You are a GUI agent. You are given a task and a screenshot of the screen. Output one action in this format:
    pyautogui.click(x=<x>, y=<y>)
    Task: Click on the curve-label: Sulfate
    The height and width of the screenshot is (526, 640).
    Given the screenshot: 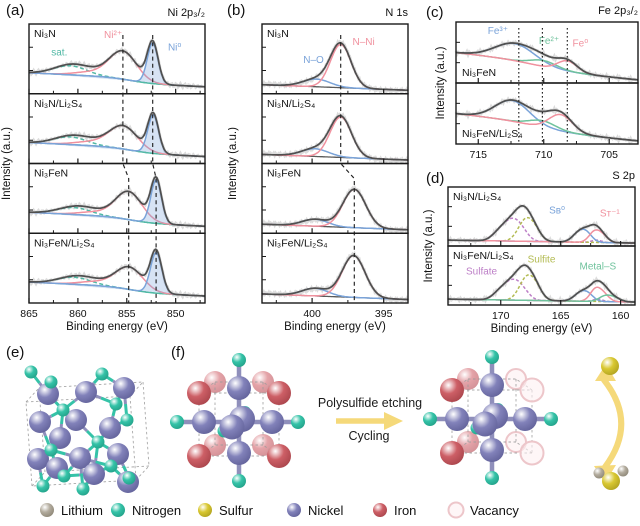 What is the action you would take?
    pyautogui.click(x=482, y=271)
    